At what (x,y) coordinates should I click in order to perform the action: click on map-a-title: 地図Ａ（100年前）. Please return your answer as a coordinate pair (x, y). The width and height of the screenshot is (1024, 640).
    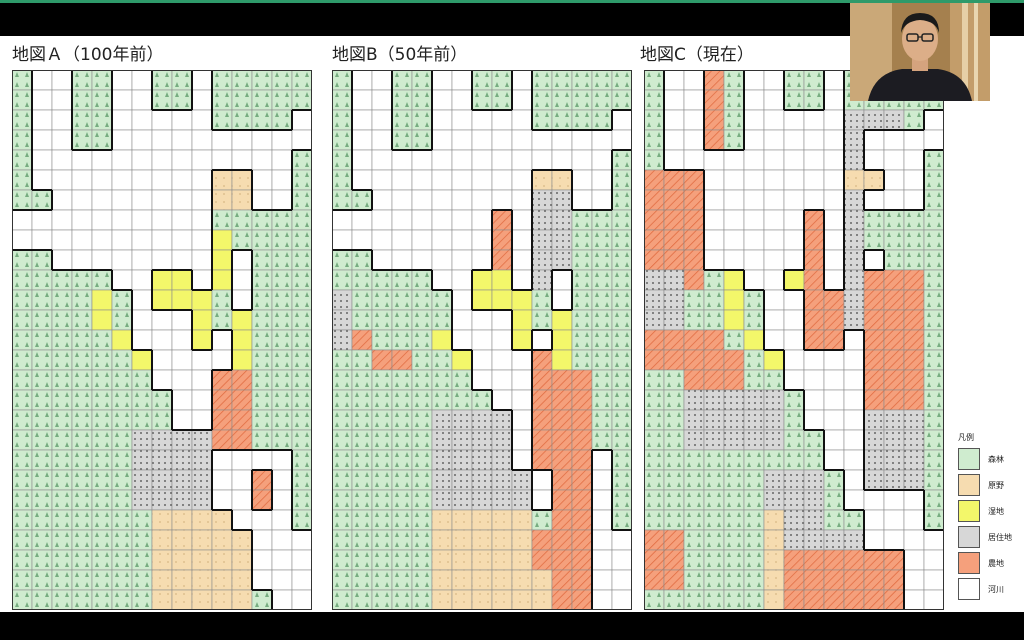
    Looking at the image, I should click on (88, 55).